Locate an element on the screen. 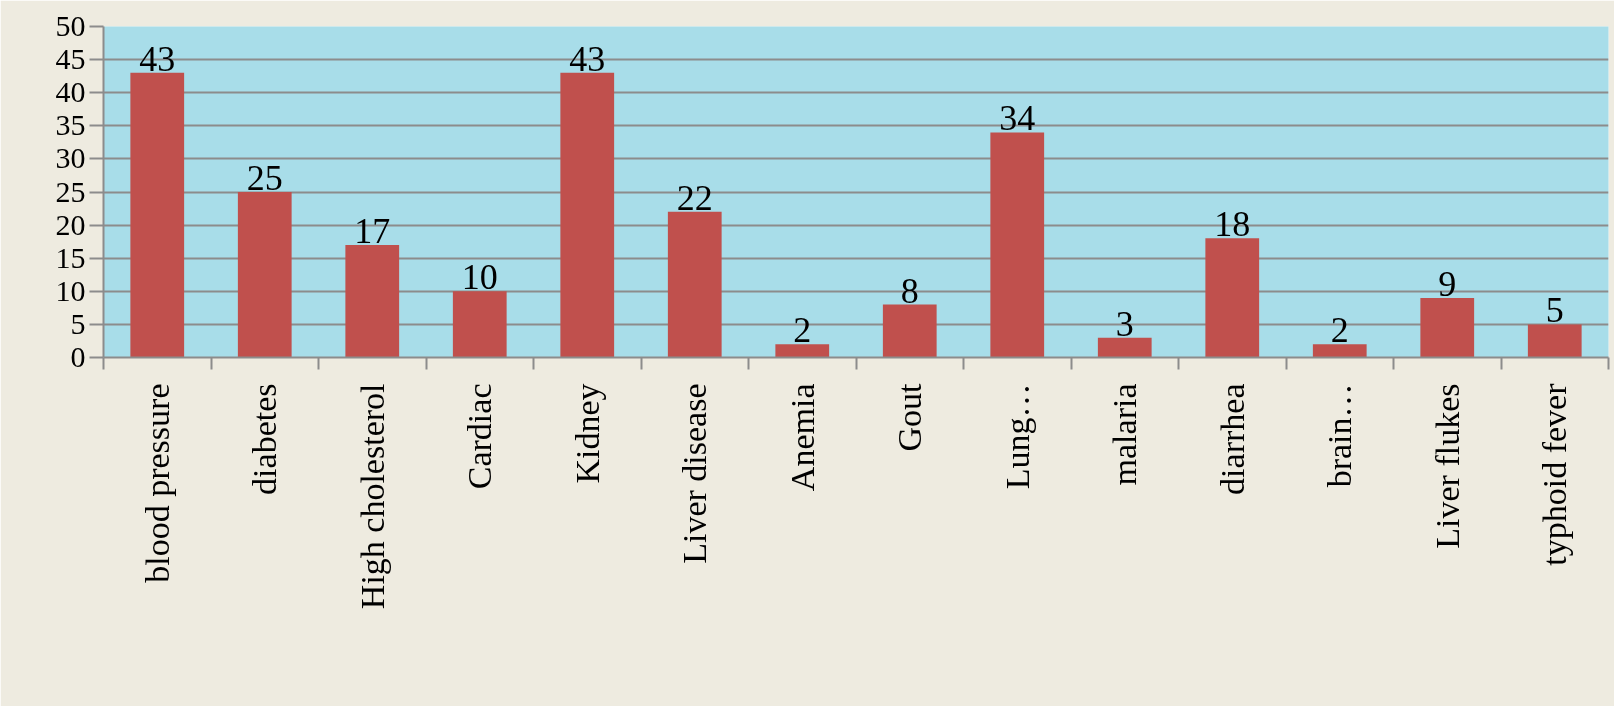 The height and width of the screenshot is (706, 1614). y-tick-label: 40 is located at coordinates (70, 92).